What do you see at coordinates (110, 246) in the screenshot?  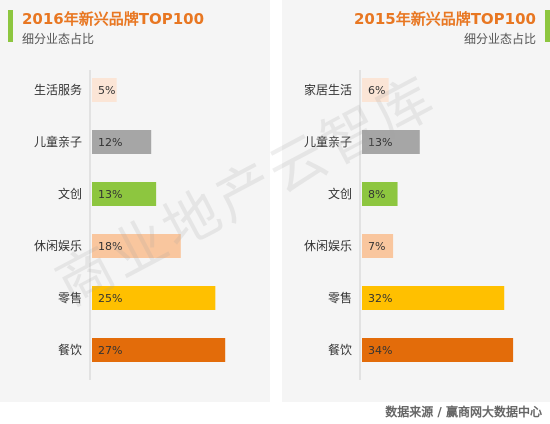 I see `value-label: 18%` at bounding box center [110, 246].